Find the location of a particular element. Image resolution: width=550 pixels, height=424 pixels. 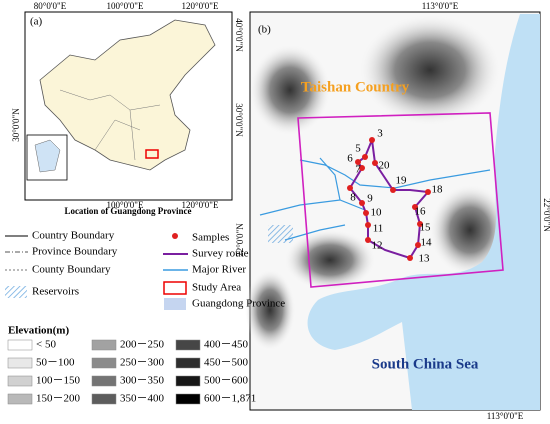

elevation-label: 450－500 is located at coordinates (226, 363).